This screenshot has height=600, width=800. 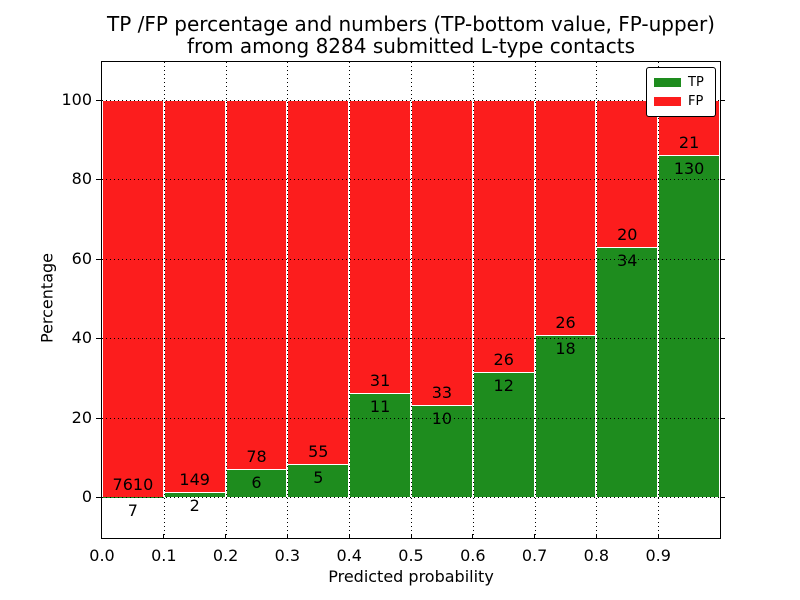 I want to click on tp-count-label: 10, so click(x=442, y=418).